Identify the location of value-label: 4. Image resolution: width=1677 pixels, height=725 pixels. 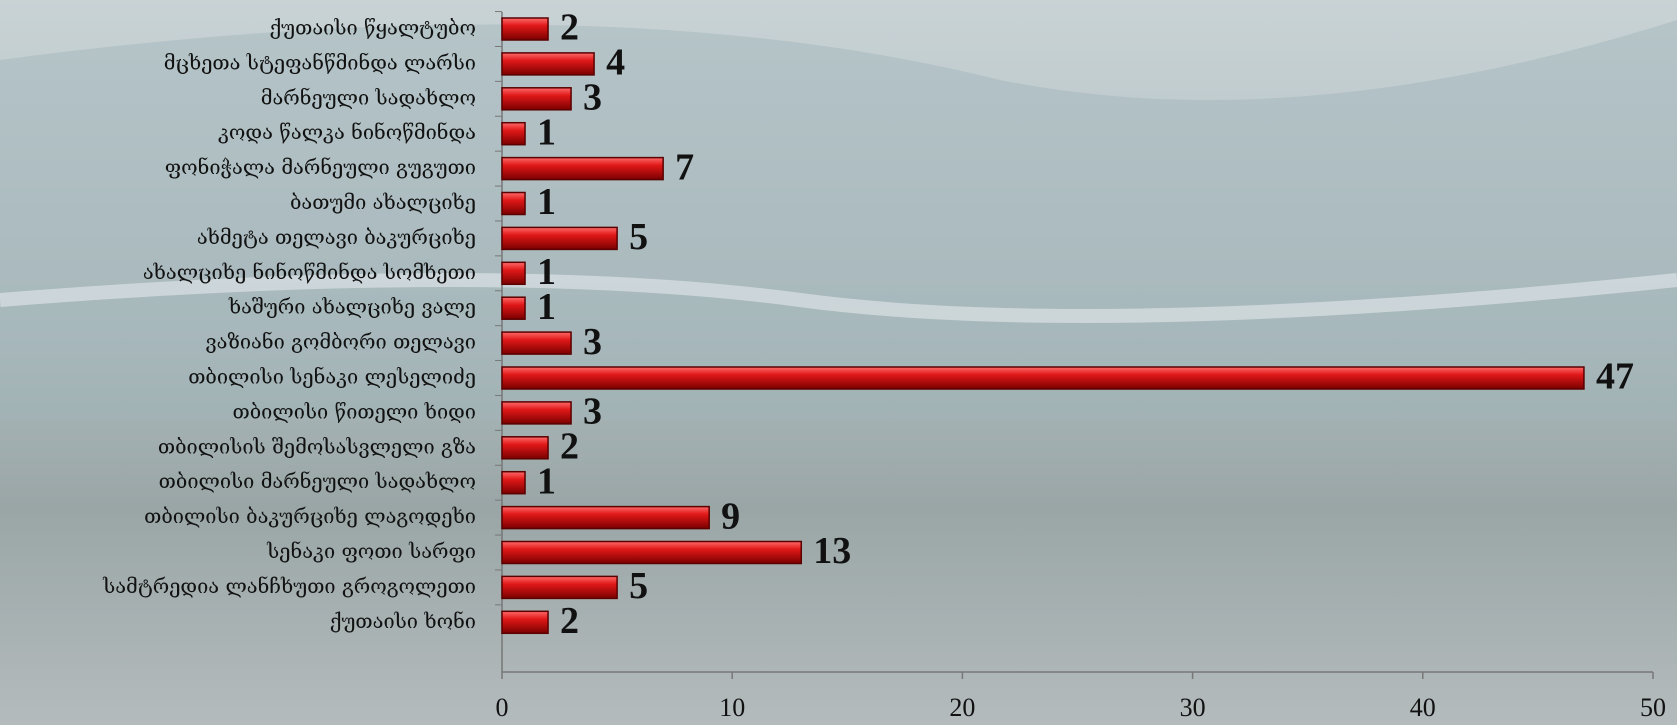
(615, 63).